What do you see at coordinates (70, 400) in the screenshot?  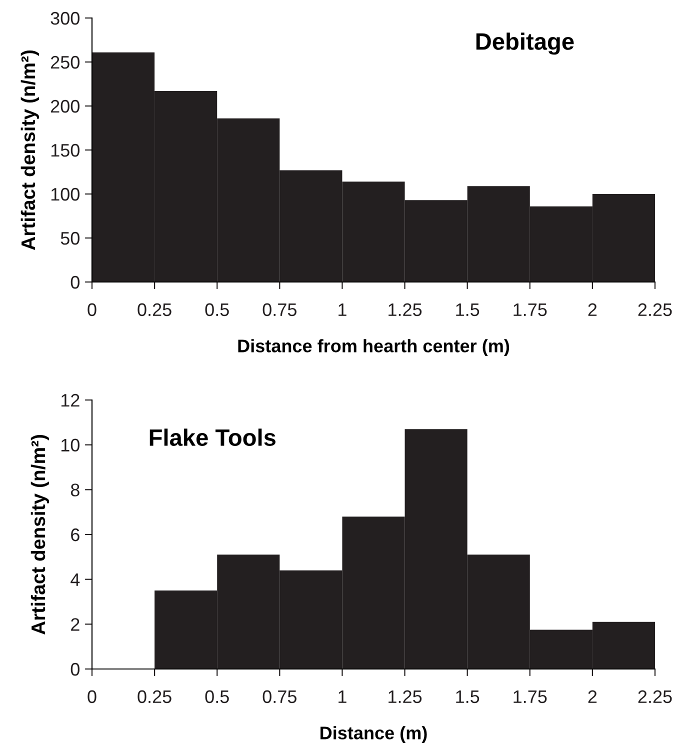 I see `y-tick-label: 12` at bounding box center [70, 400].